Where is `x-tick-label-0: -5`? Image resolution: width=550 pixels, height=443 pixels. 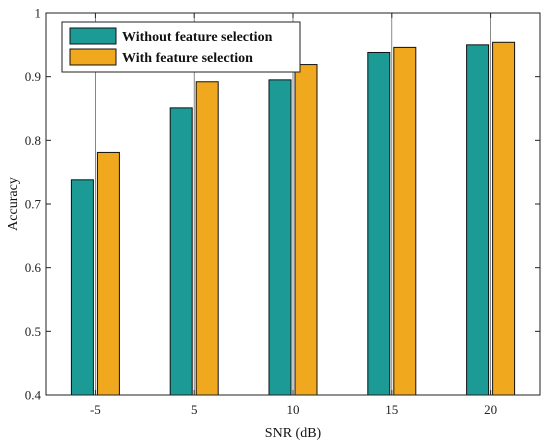 x-tick-label-0: -5 is located at coordinates (95, 409).